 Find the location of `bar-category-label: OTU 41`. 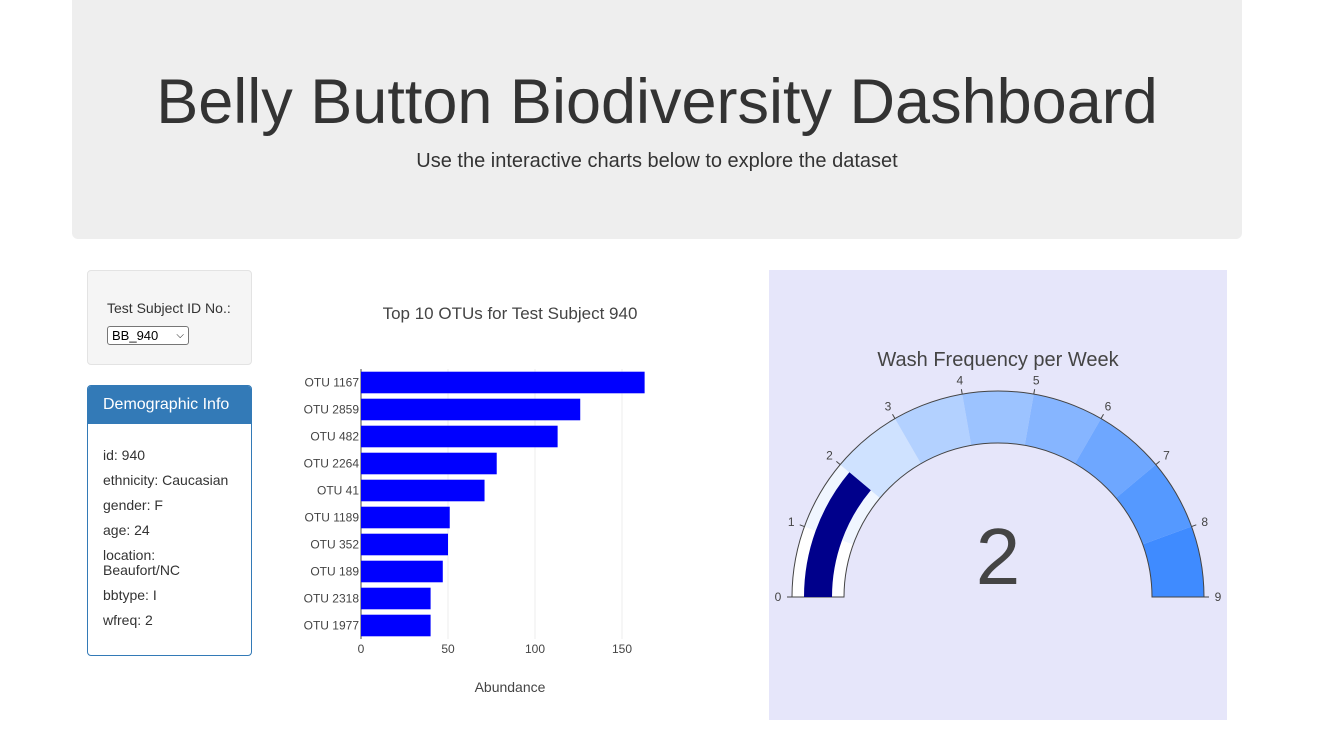

bar-category-label: OTU 41 is located at coordinates (338, 491).